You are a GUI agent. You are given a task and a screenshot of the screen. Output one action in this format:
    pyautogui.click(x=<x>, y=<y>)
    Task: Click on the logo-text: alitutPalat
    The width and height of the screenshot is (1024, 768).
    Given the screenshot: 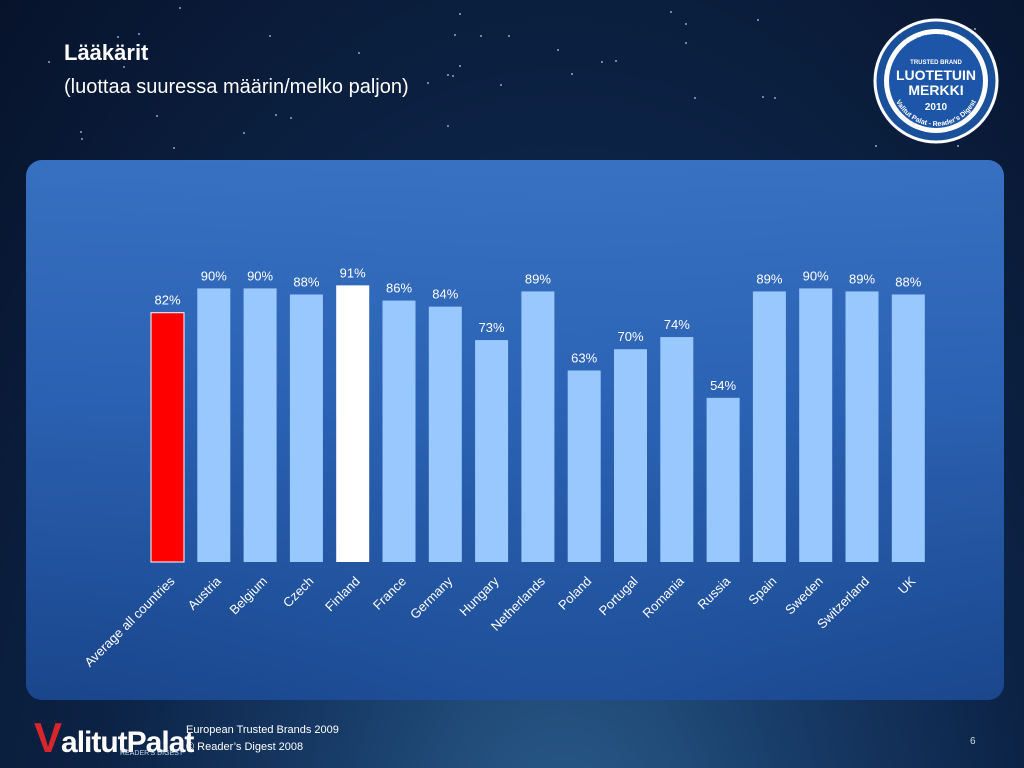 What is the action you would take?
    pyautogui.click(x=127, y=742)
    